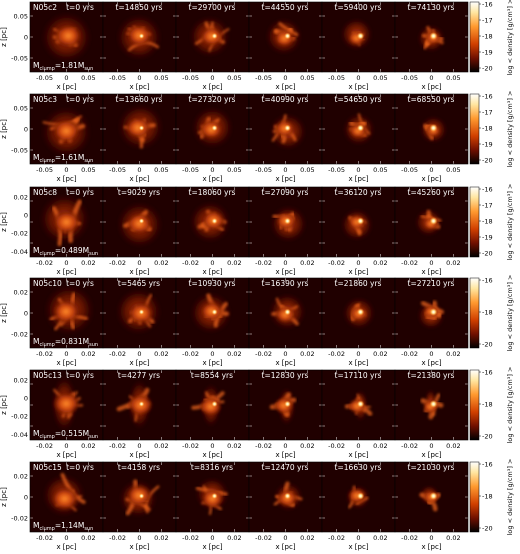 The width and height of the screenshot is (520, 554). What do you see at coordinates (358, 7) in the screenshot?
I see `time-label: t=59400 yrs` at bounding box center [358, 7].